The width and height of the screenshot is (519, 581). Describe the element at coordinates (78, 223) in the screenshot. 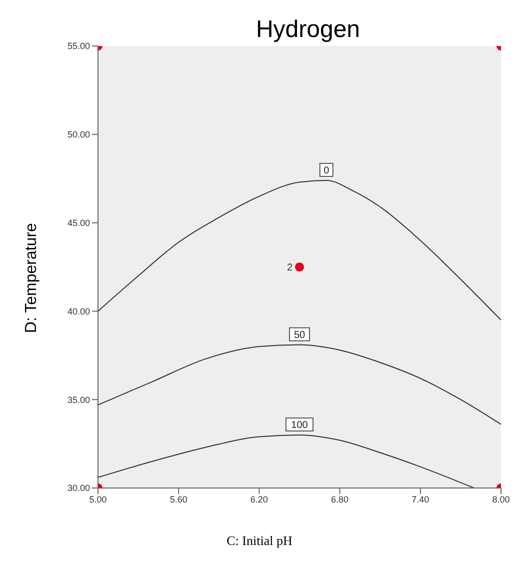

I see `y-tick-label: 45.00` at that location.